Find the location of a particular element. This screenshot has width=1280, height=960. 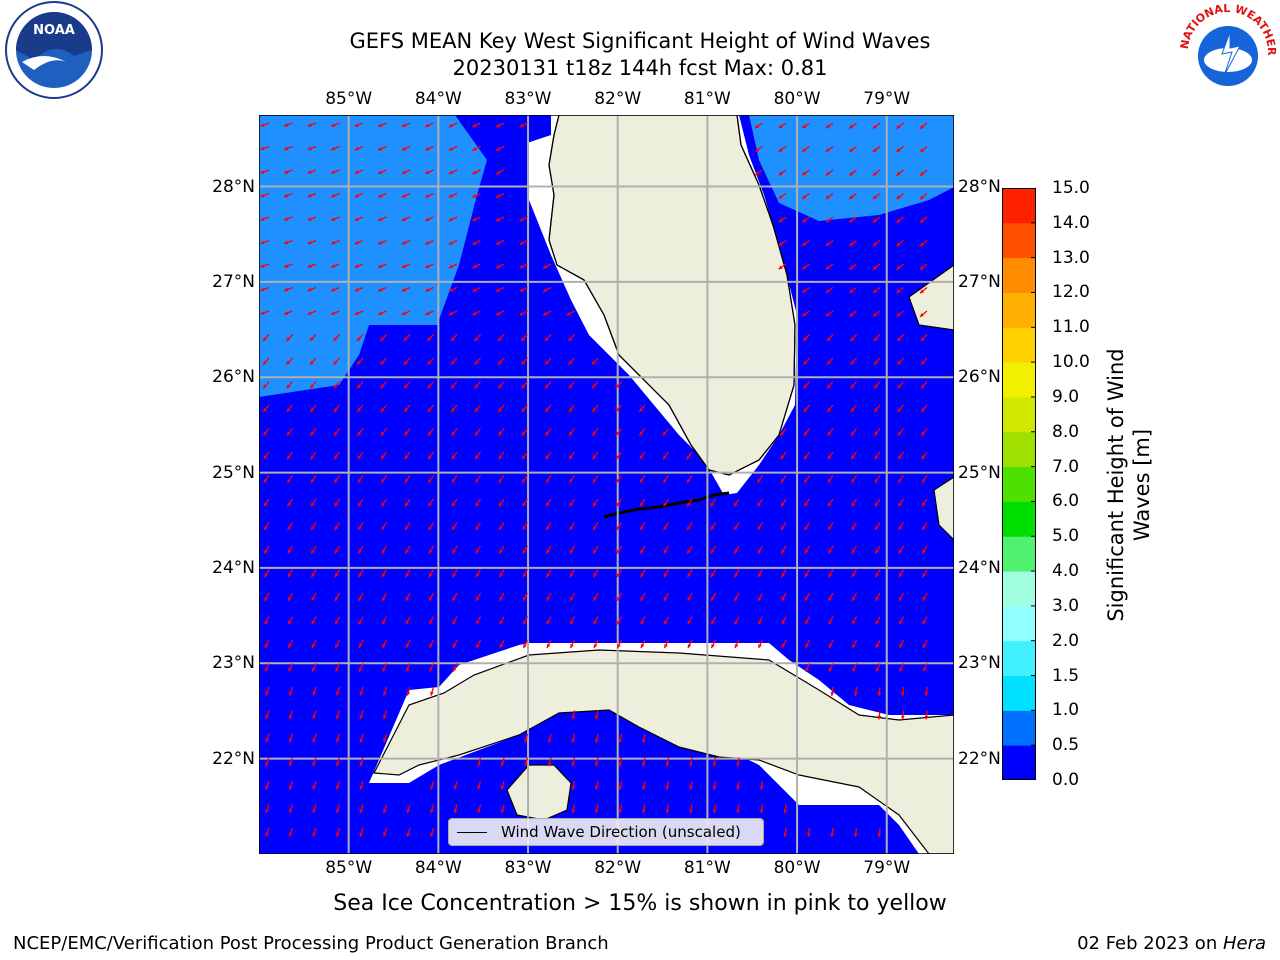

lat-tick-label: 24°N is located at coordinates (979, 567).